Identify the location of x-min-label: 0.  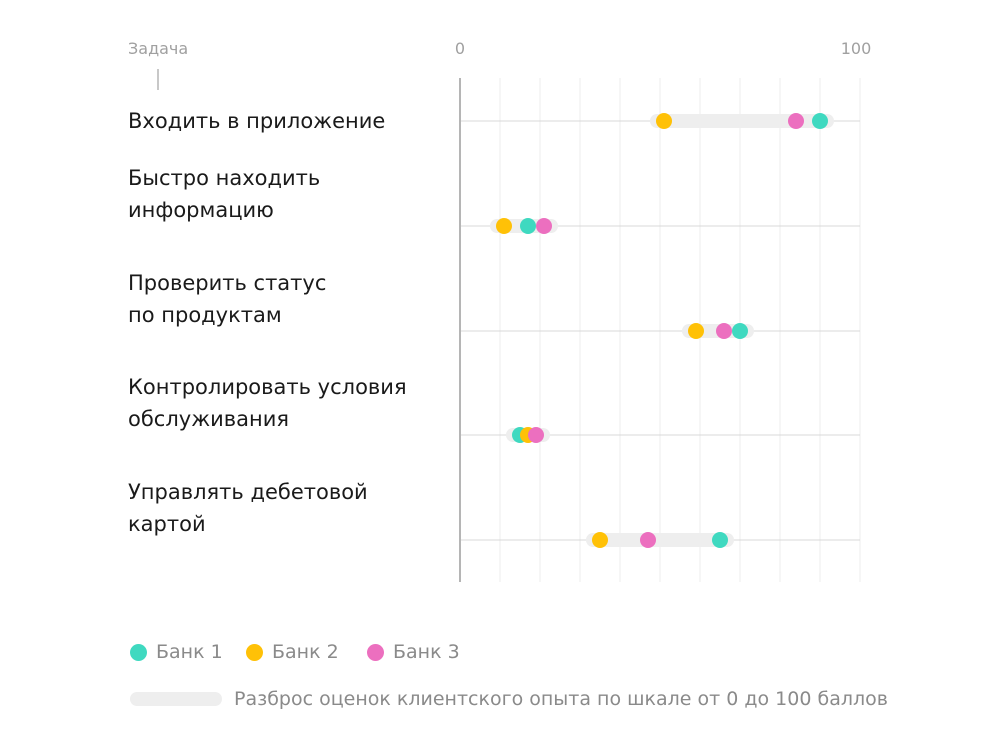
(460, 48).